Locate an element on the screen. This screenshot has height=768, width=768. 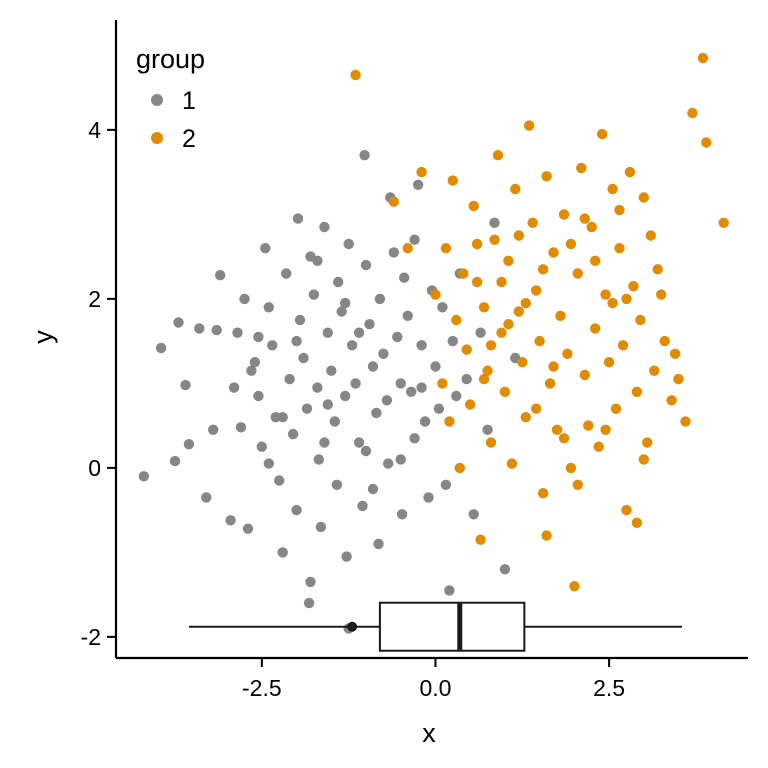
x-tick-label-2: 2.5 is located at coordinates (609, 688).